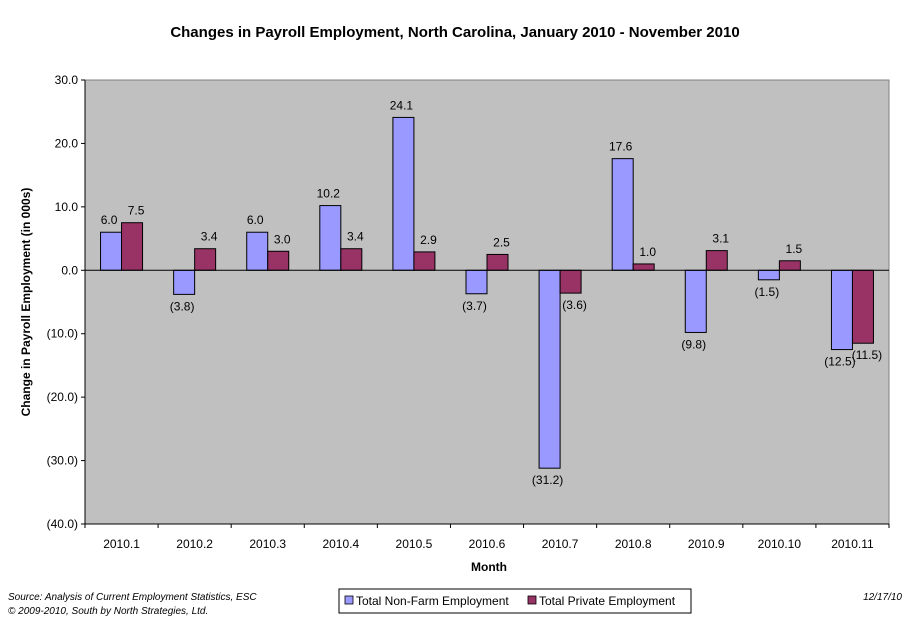 Image resolution: width=911 pixels, height=623 pixels. What do you see at coordinates (867, 355) in the screenshot?
I see `data-label-private: (11.5)` at bounding box center [867, 355].